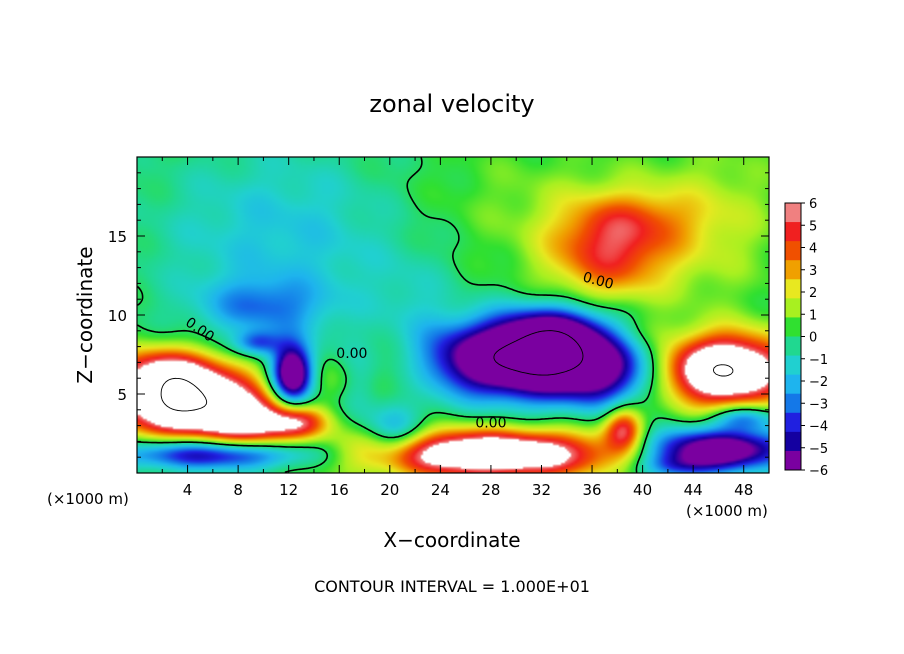 This screenshot has height=654, width=904. Describe the element at coordinates (806, 338) in the screenshot. I see `colorbar: 6 5 4 3 2 1 0 −1 −2 −3 −4 −5 −6` at that location.